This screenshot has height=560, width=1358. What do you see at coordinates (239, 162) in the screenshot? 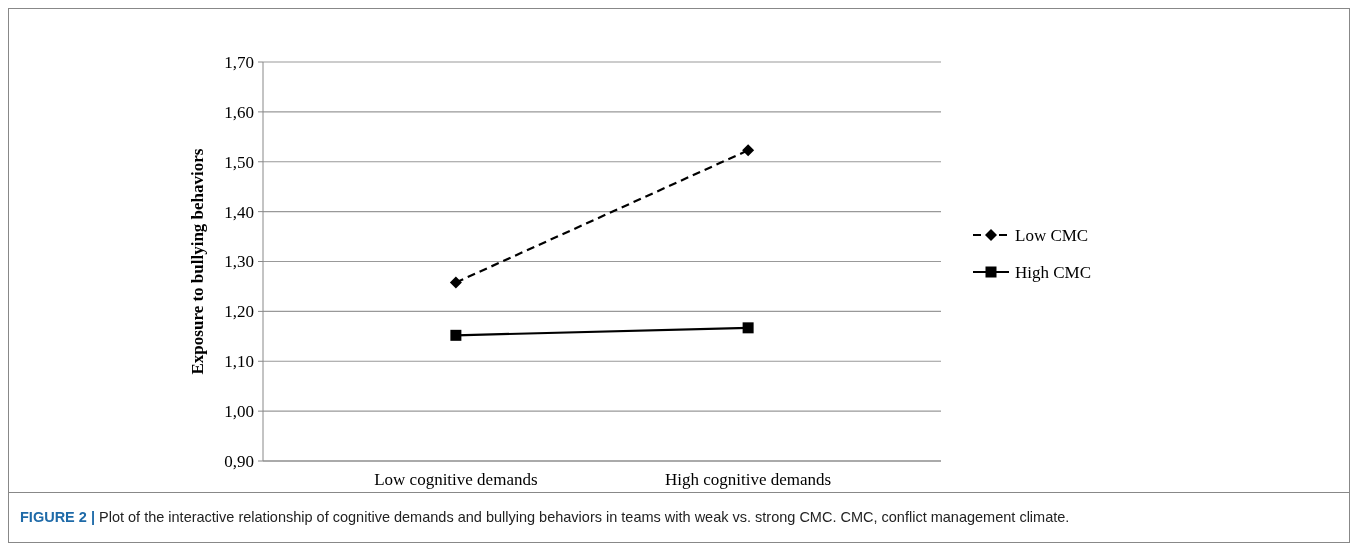
I see `y-tick-label: 1,50` at bounding box center [239, 162].